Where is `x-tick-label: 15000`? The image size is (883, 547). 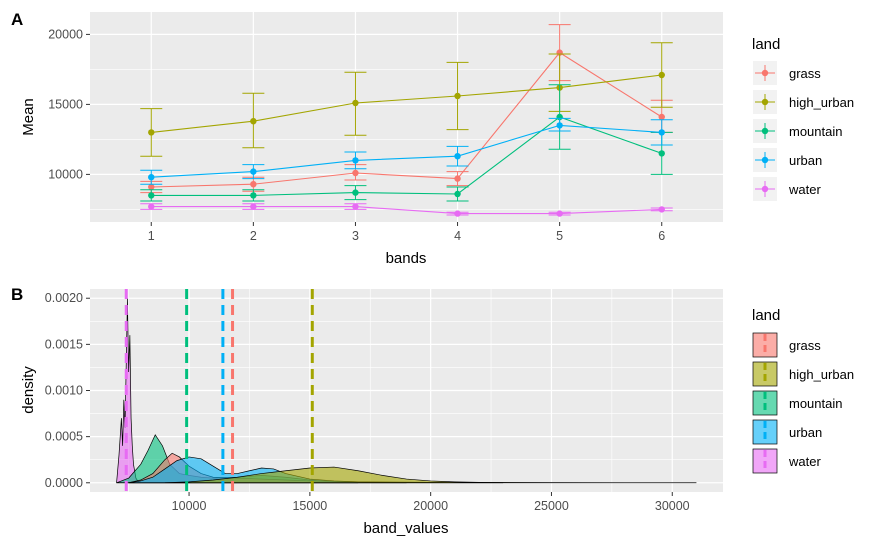
x-tick-label: 15000 is located at coordinates (309, 506).